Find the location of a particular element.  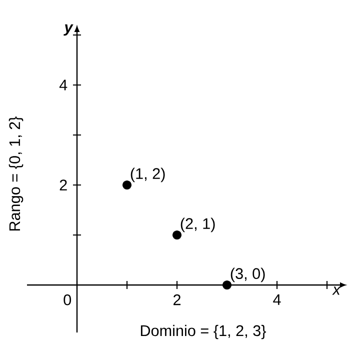

x-tick-label: 4 is located at coordinates (277, 299).